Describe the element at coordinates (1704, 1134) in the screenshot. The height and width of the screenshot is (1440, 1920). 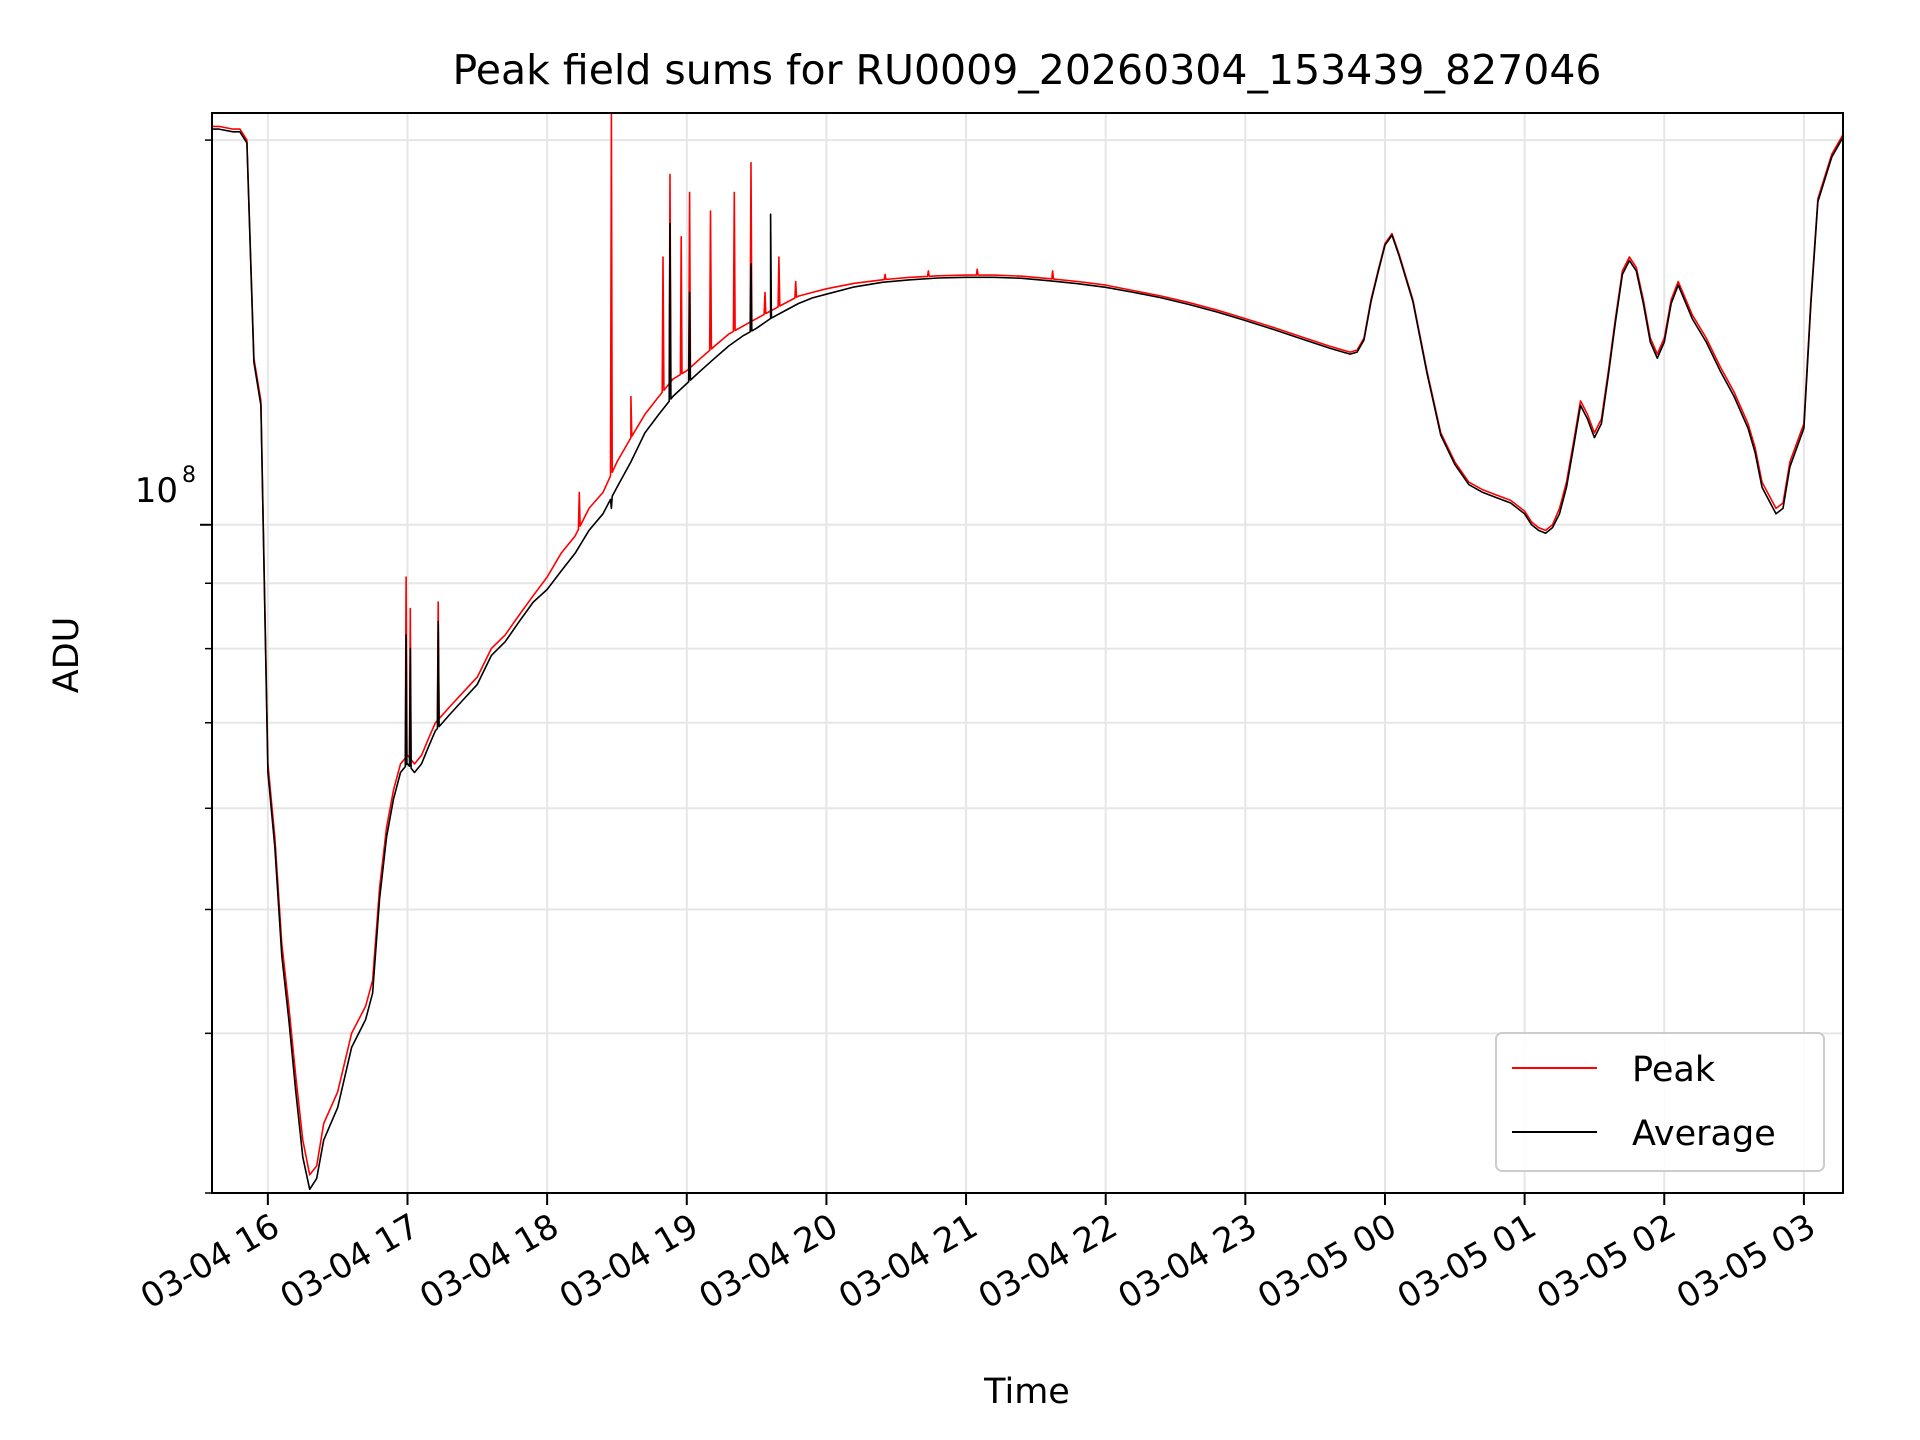
I see `legend-label-average: Average` at that location.